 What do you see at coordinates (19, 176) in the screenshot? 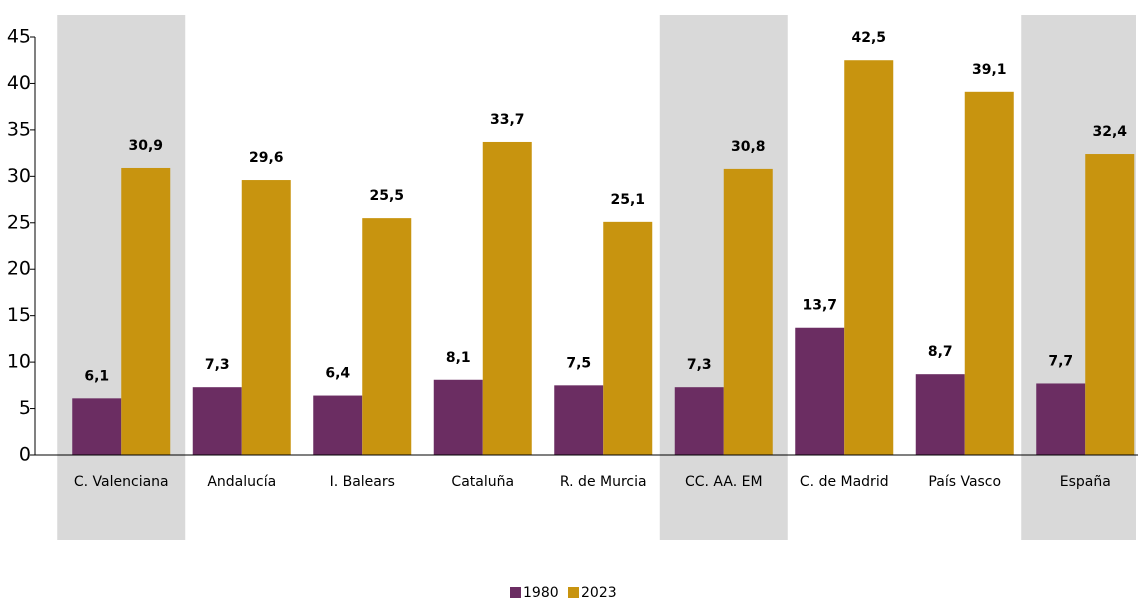
I see `y-tick-label: 30` at bounding box center [19, 176].